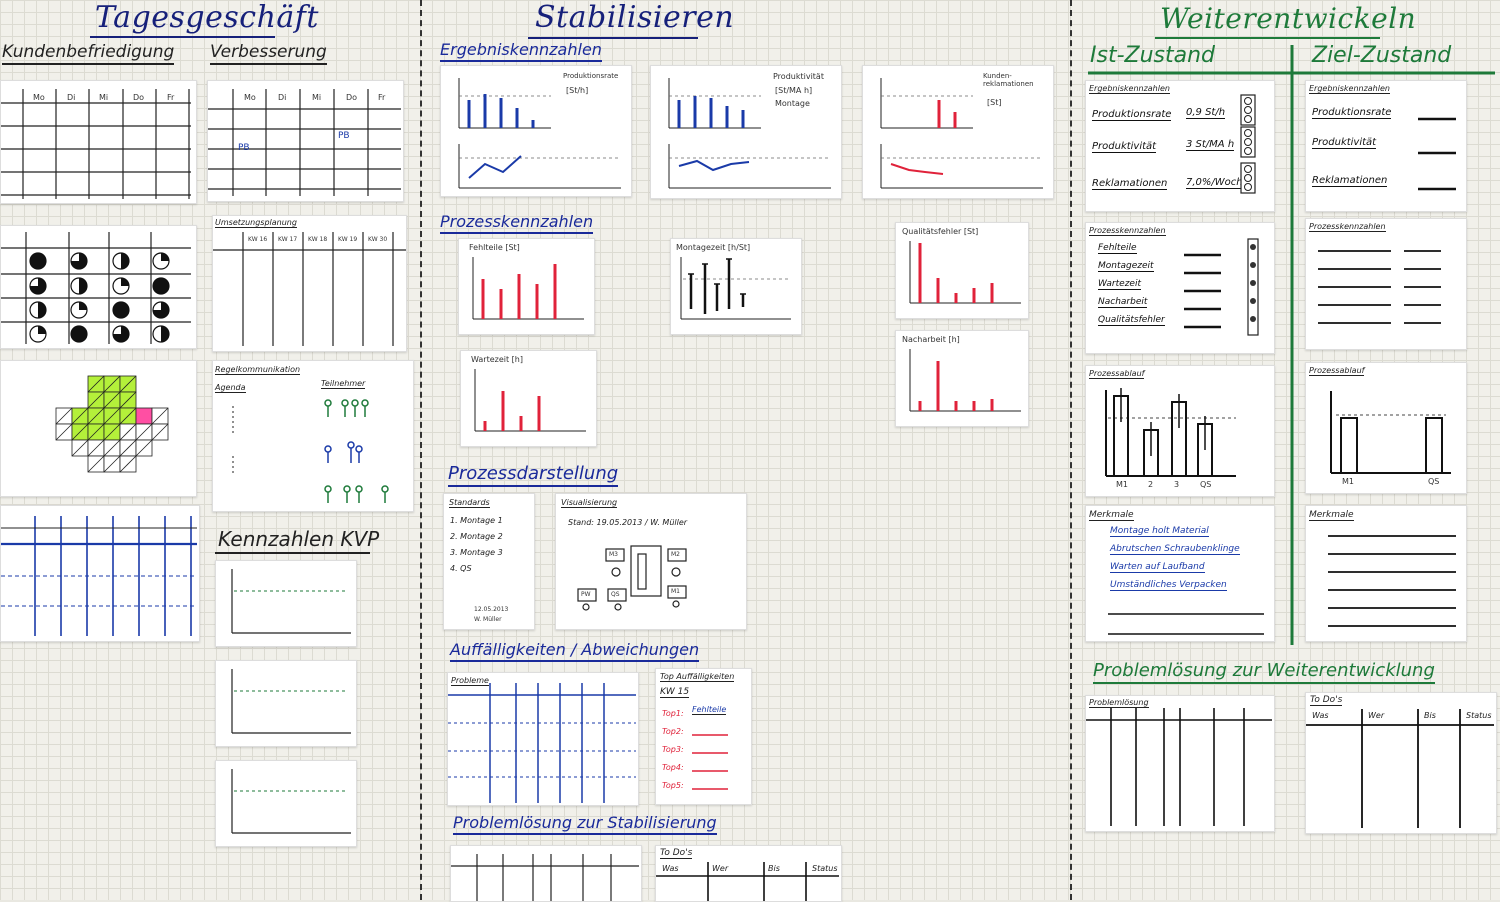 The image size is (1500, 902). What do you see at coordinates (965, 380) in the screenshot?
I see `nacharbeit-plot` at bounding box center [965, 380].